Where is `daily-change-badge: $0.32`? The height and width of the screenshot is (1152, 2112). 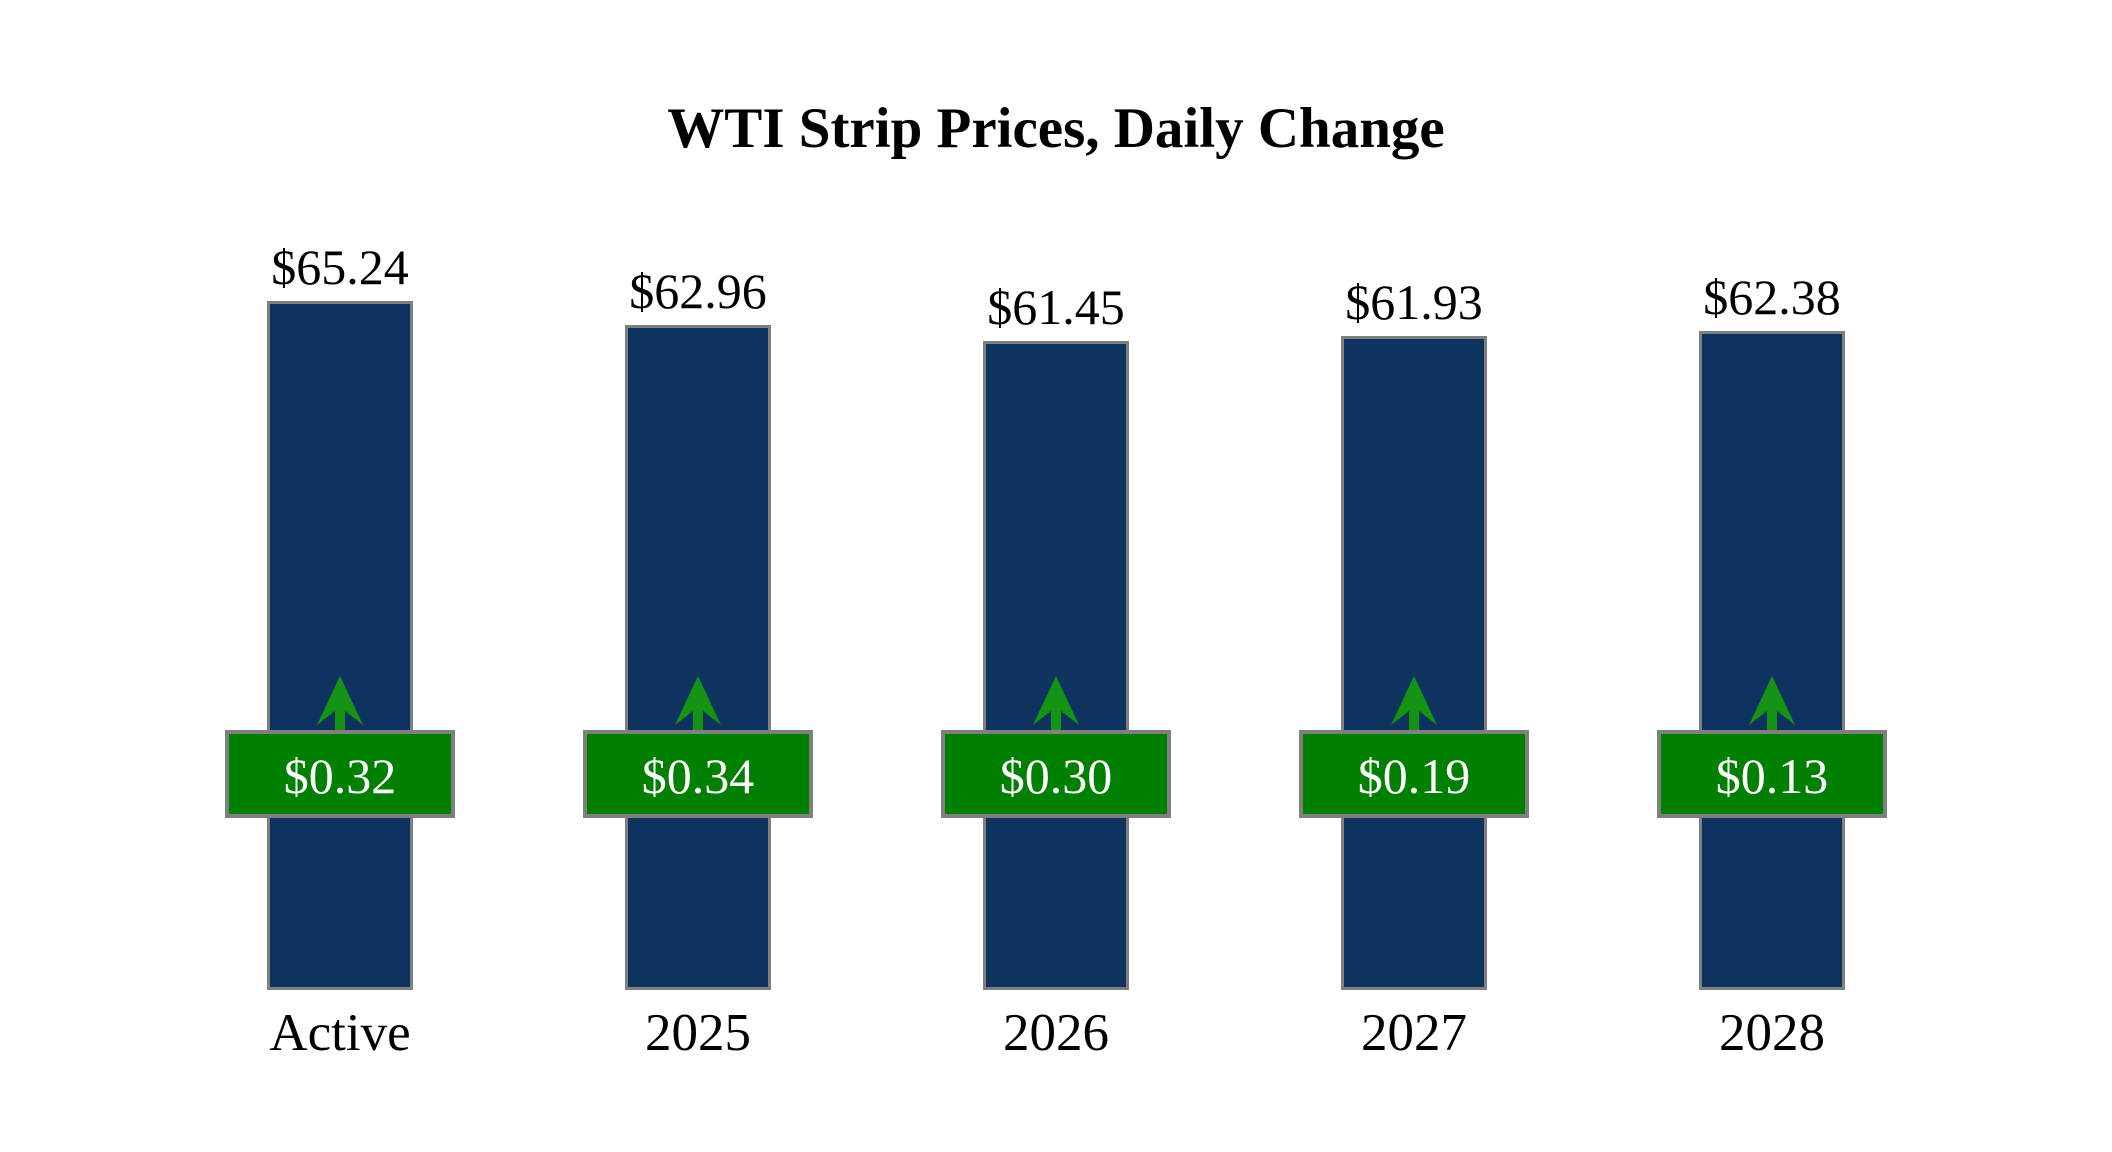
daily-change-badge: $0.32 is located at coordinates (340, 774).